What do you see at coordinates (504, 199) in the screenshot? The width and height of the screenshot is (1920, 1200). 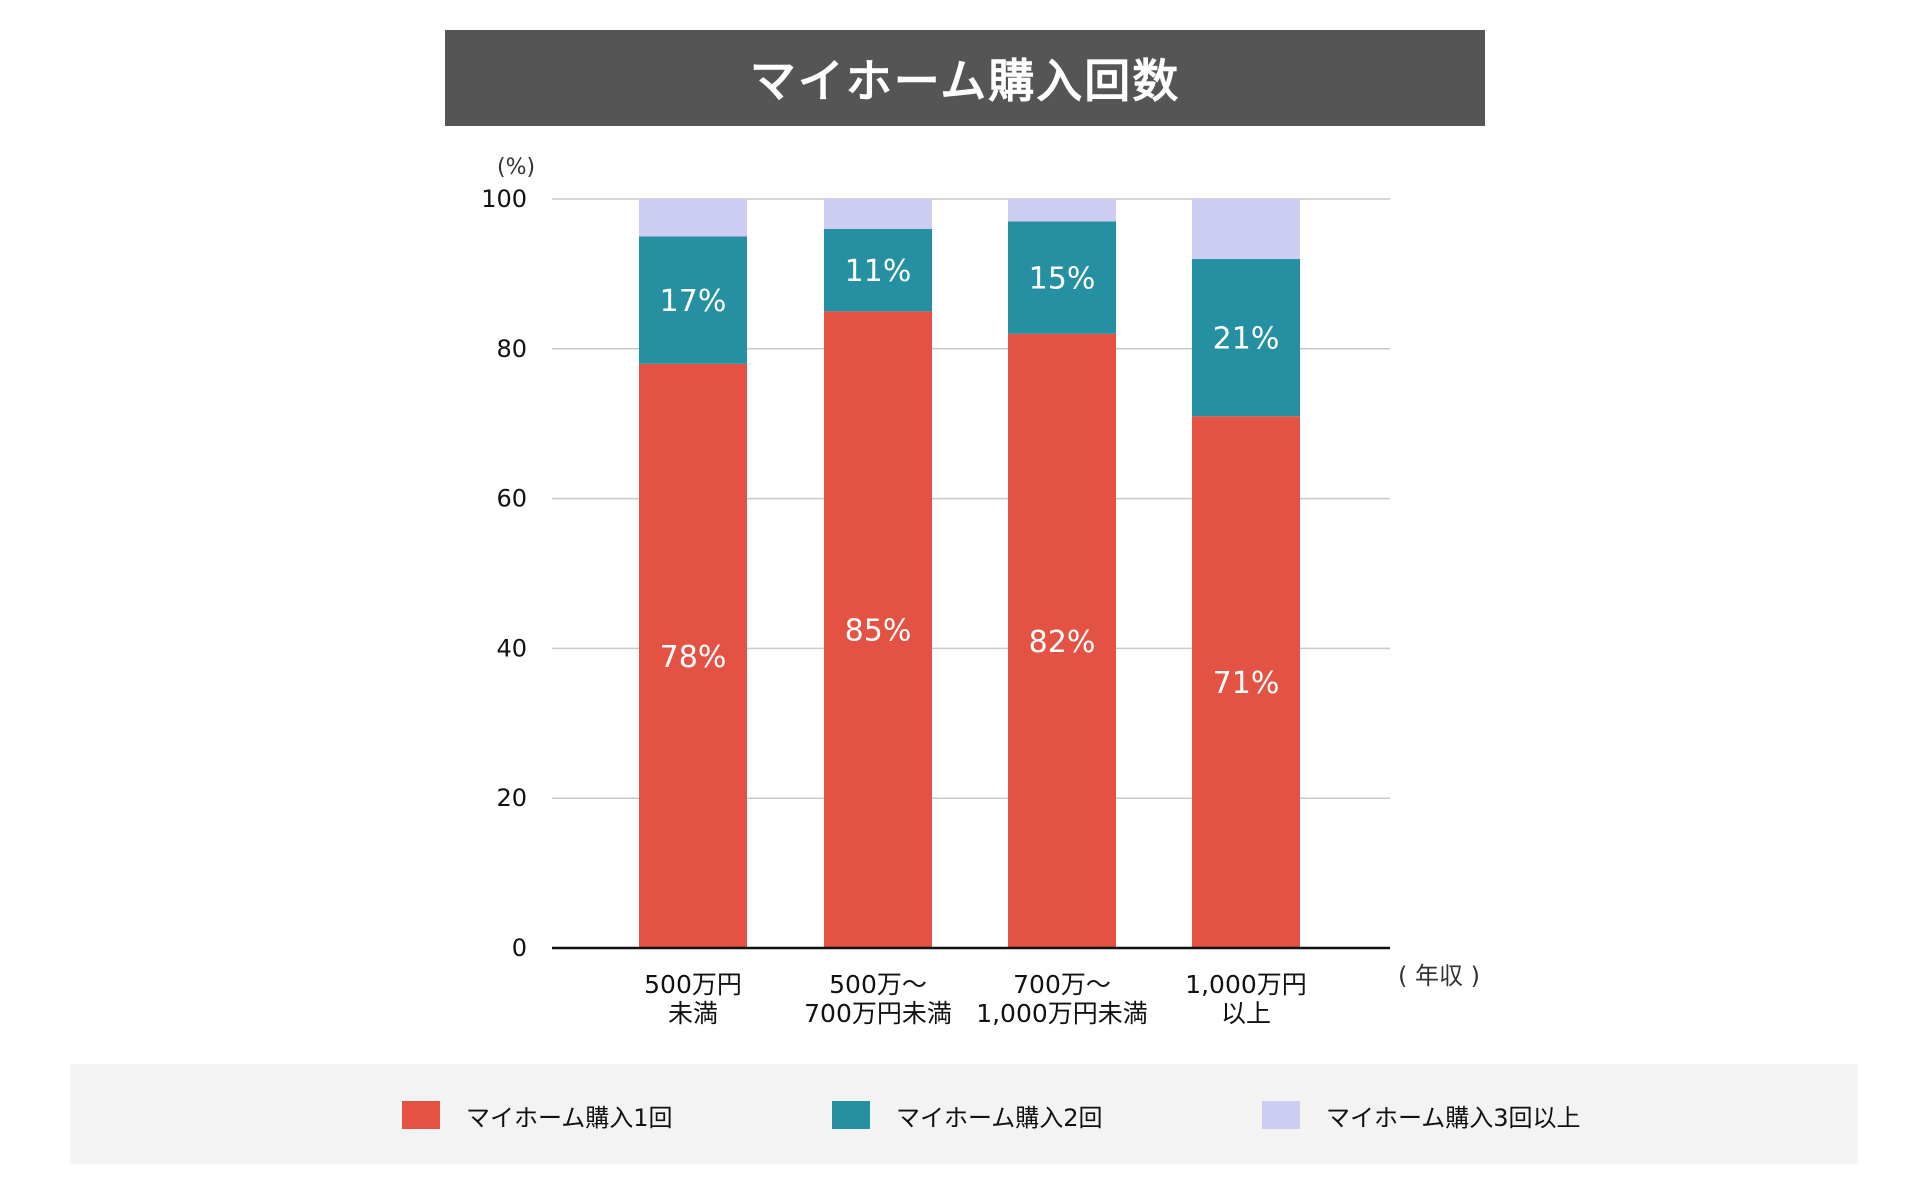 I see `y-tick-label-100: 100` at bounding box center [504, 199].